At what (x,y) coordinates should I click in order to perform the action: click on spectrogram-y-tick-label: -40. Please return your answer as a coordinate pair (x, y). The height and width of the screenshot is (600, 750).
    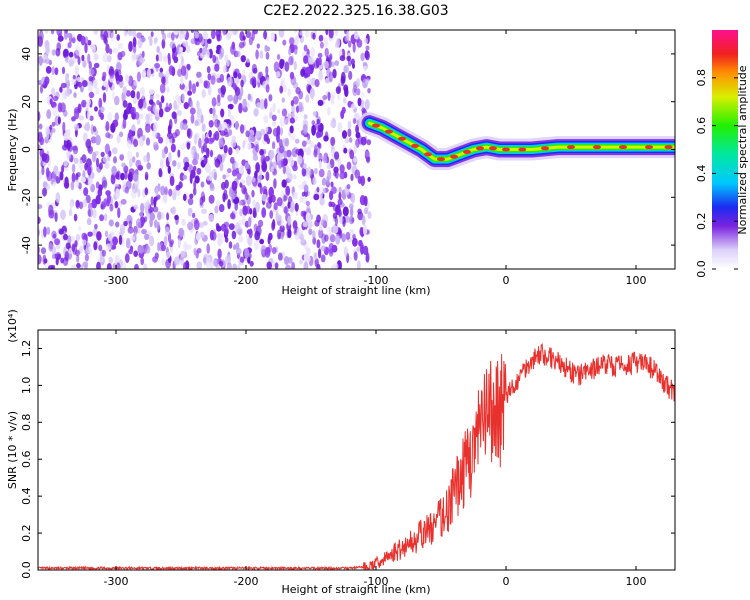
    Looking at the image, I should click on (26, 245).